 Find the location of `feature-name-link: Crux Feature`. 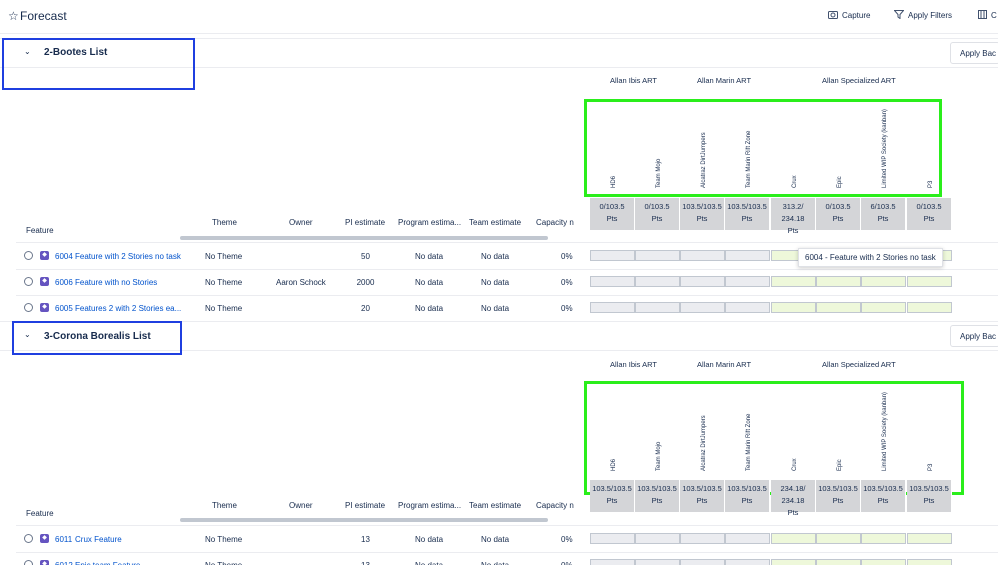

feature-name-link: Crux Feature is located at coordinates (98, 539).